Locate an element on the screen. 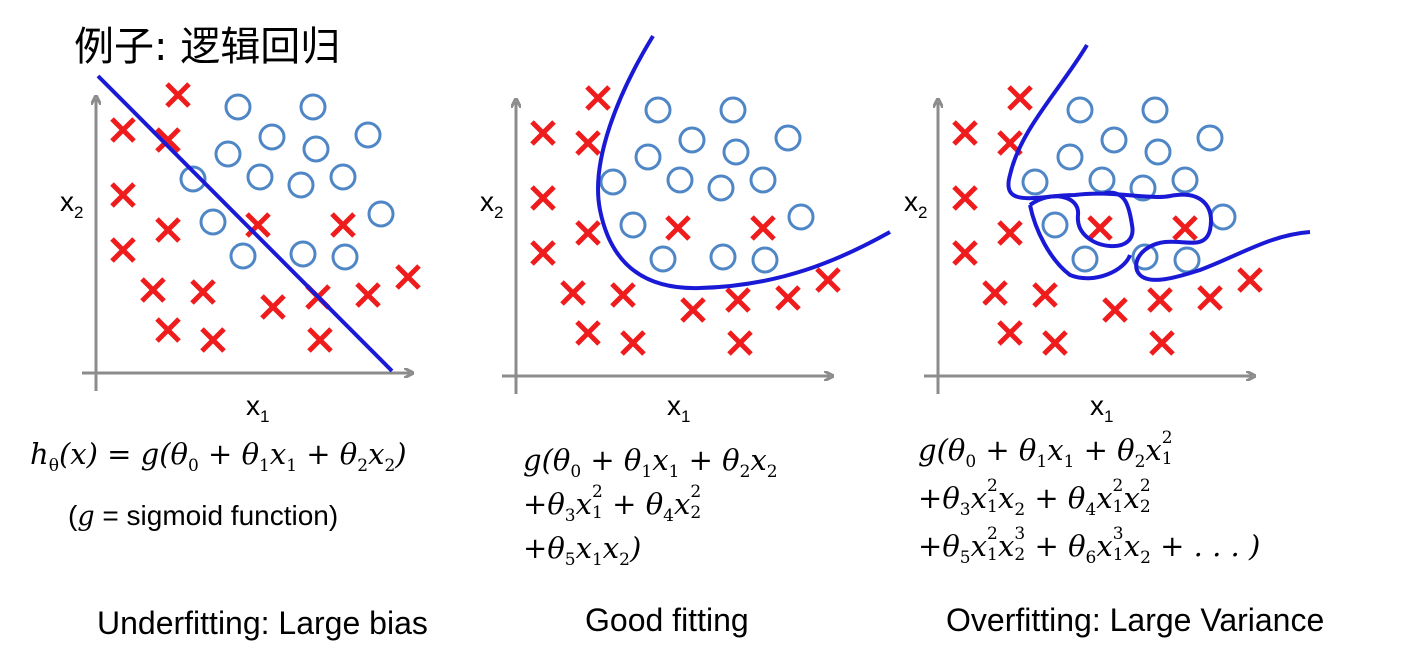 Image resolution: width=1416 pixels, height=667 pixels. quadratic-decision-boundary is located at coordinates (743, 162).